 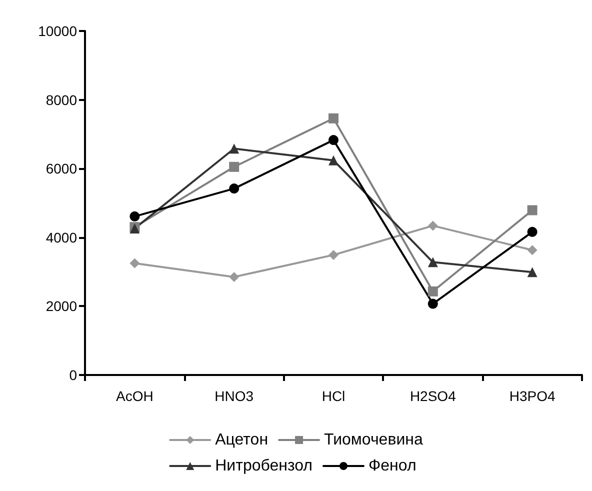 What do you see at coordinates (234, 396) in the screenshot?
I see `x-tick-label: HNO3` at bounding box center [234, 396].